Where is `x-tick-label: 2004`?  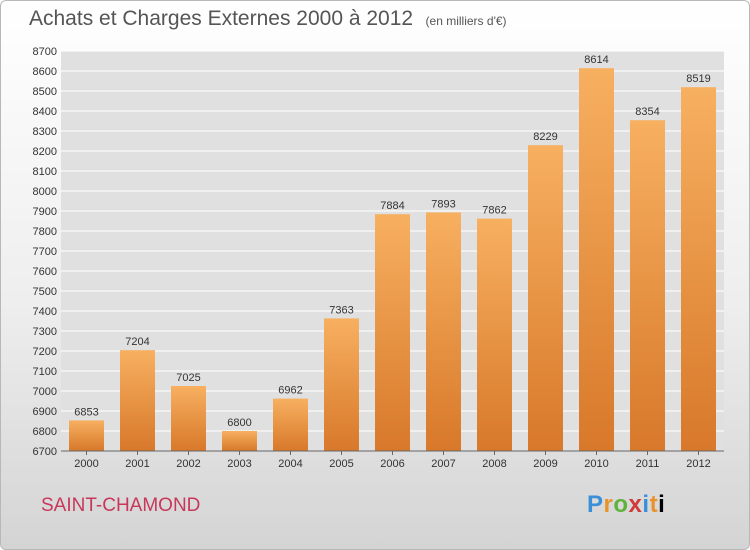
x-tick-label: 2004 is located at coordinates (290, 464).